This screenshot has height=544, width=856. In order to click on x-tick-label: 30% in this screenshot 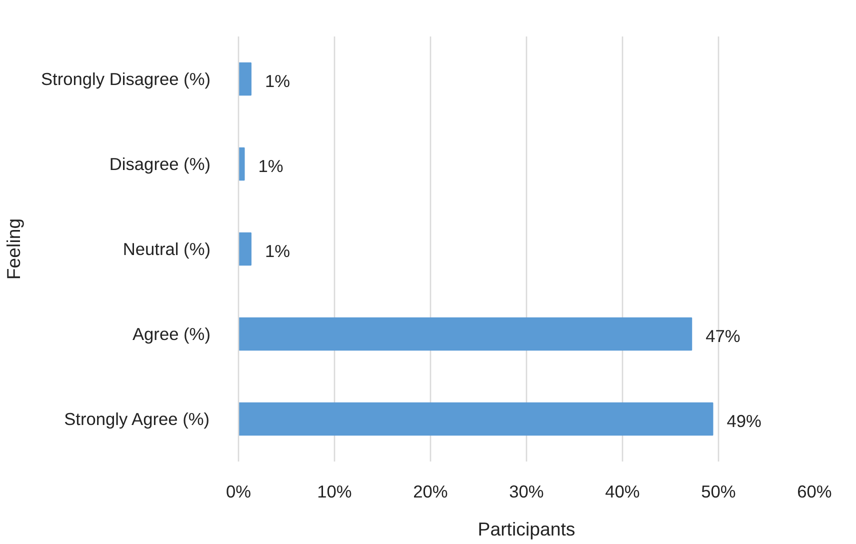, I will do `click(526, 492)`.